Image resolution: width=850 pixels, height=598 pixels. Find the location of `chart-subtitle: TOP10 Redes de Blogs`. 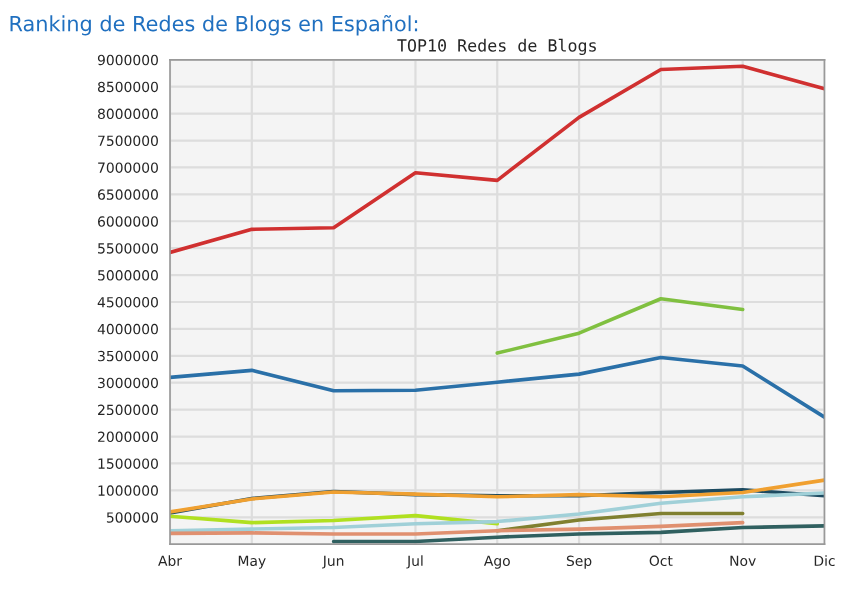

chart-subtitle: TOP10 Redes de Blogs is located at coordinates (496, 47).